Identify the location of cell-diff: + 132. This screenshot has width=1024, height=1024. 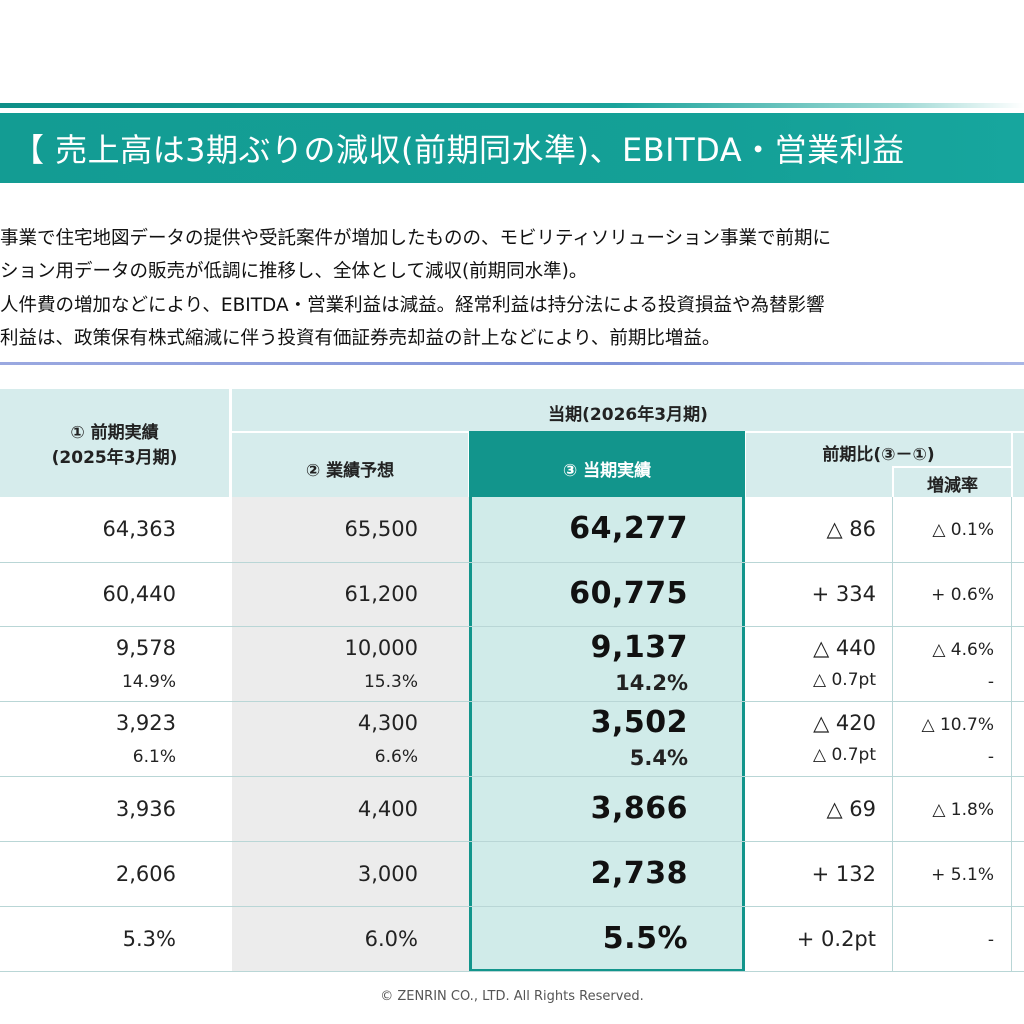
(843, 874).